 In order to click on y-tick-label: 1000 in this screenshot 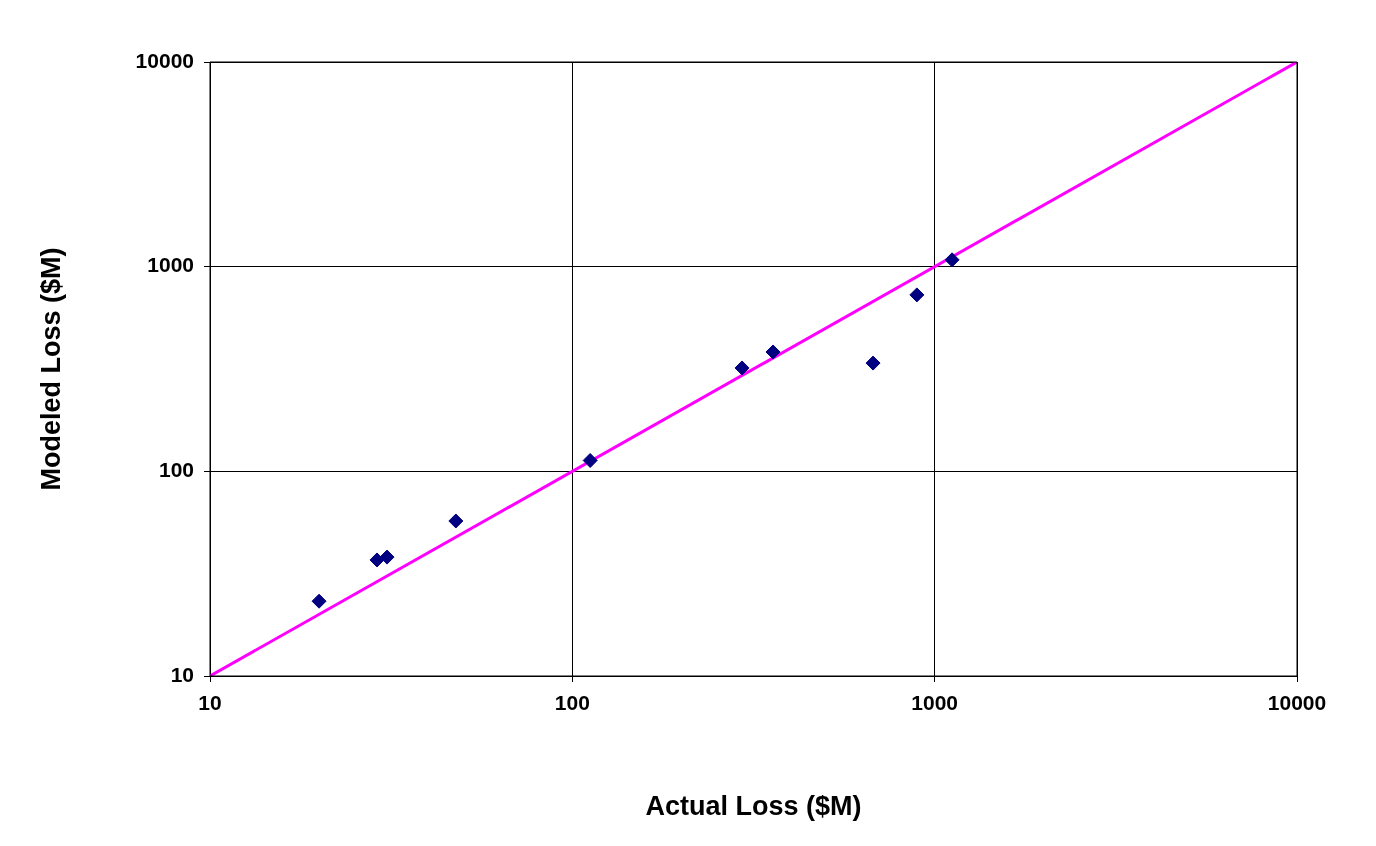, I will do `click(170, 265)`.